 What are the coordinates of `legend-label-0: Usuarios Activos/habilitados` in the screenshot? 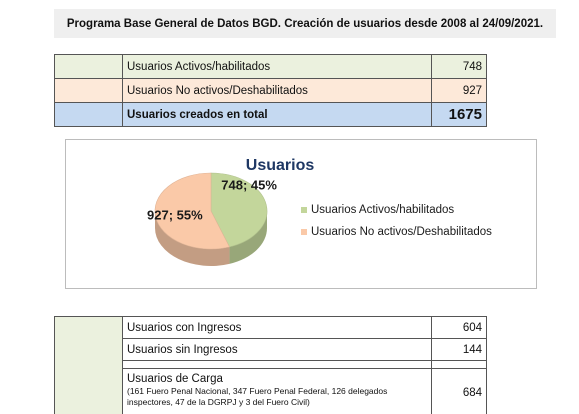 It's located at (382, 210).